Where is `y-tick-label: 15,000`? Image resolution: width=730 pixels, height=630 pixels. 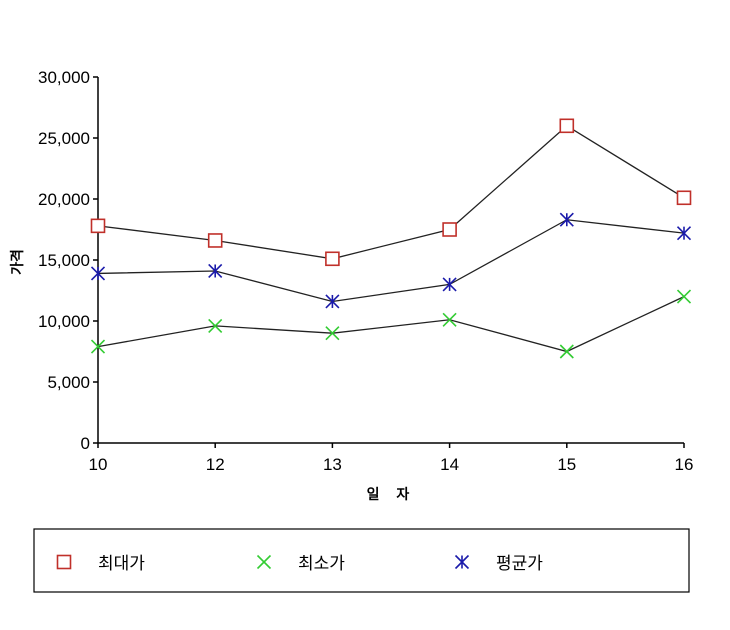 y-tick-label: 15,000 is located at coordinates (64, 260).